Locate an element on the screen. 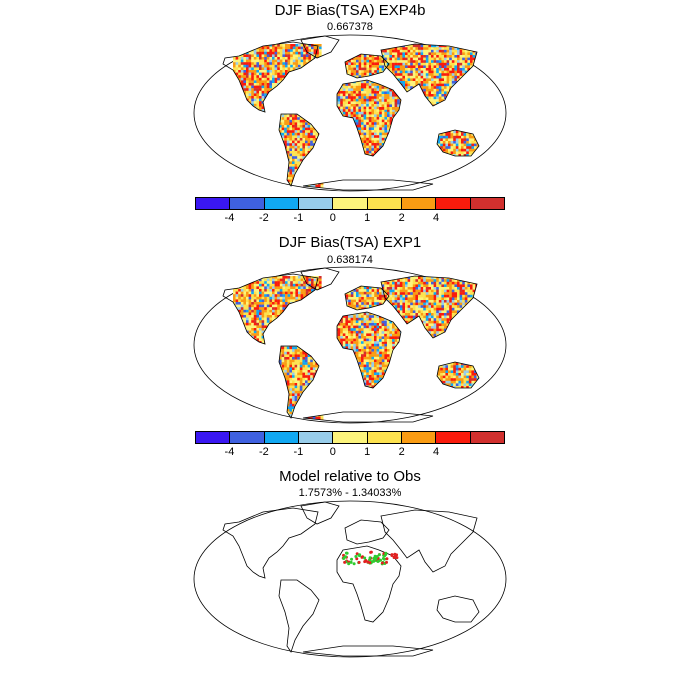 This screenshot has width=700, height=700. panel1-colorbar-labels: -4 -2 -1 0 1 2 4 is located at coordinates (350, 219).